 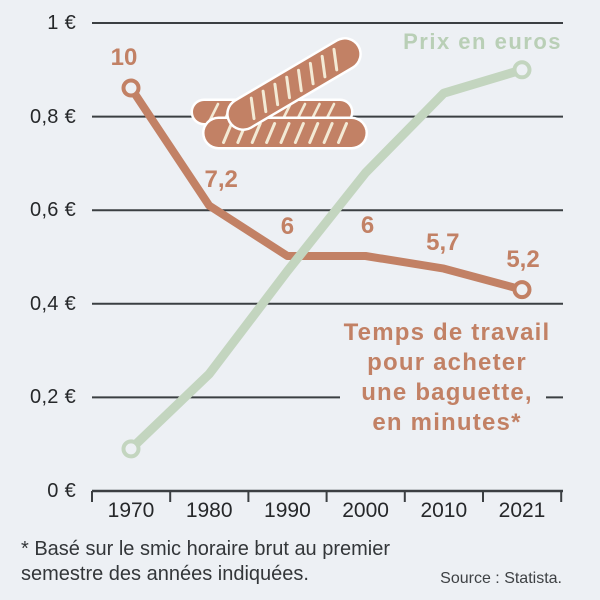 What do you see at coordinates (447, 392) in the screenshot?
I see `time-series-label-line: une baguette,` at bounding box center [447, 392].